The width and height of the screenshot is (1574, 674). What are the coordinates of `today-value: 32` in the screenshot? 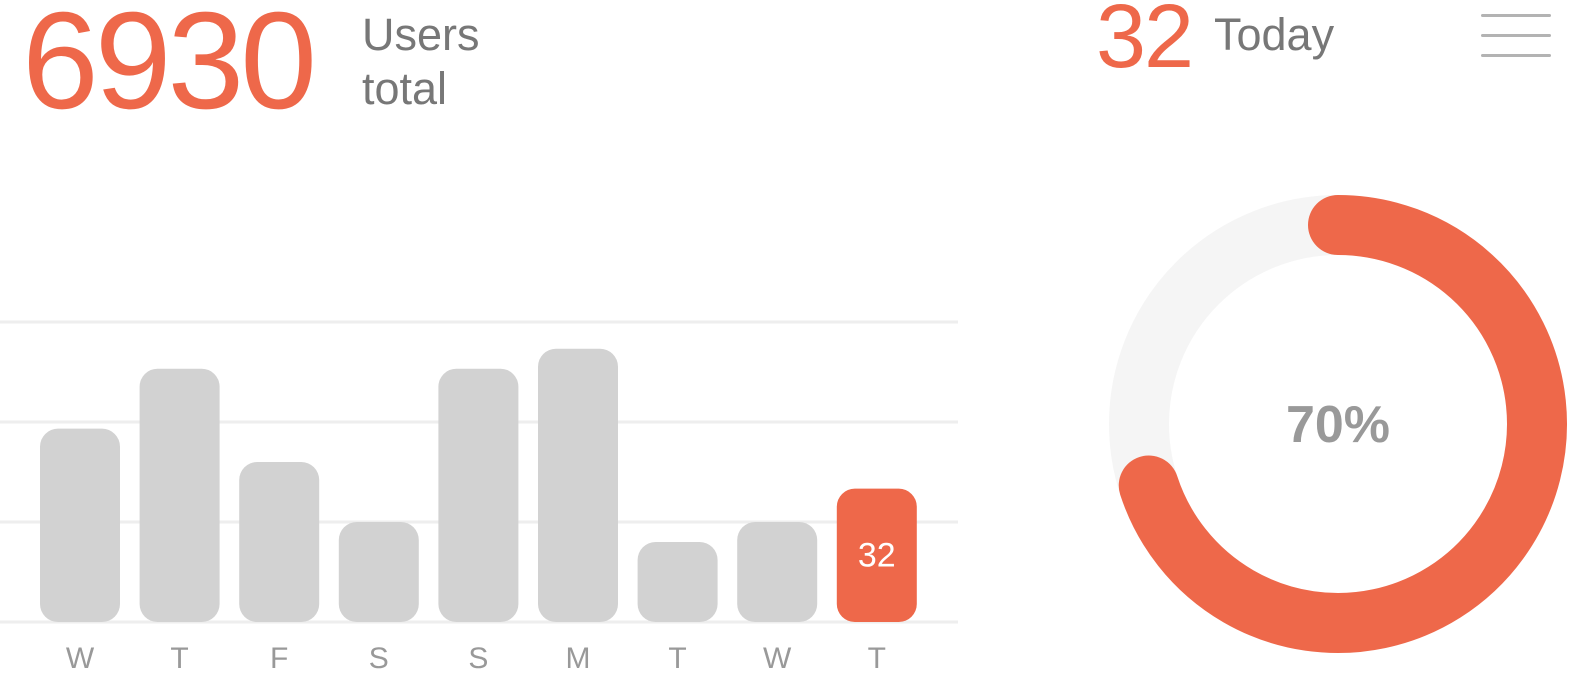 It's located at (1145, 43).